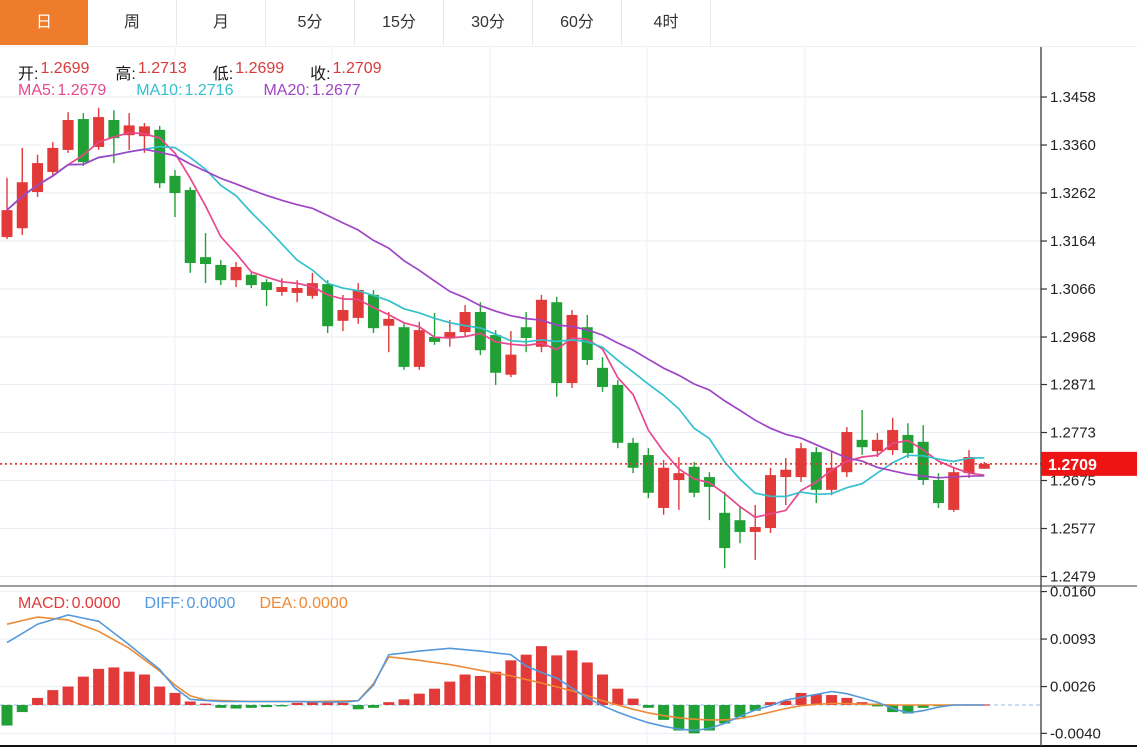 The image size is (1137, 749). Describe the element at coordinates (666, 22) in the screenshot. I see `tab-4hour: 4时` at that location.